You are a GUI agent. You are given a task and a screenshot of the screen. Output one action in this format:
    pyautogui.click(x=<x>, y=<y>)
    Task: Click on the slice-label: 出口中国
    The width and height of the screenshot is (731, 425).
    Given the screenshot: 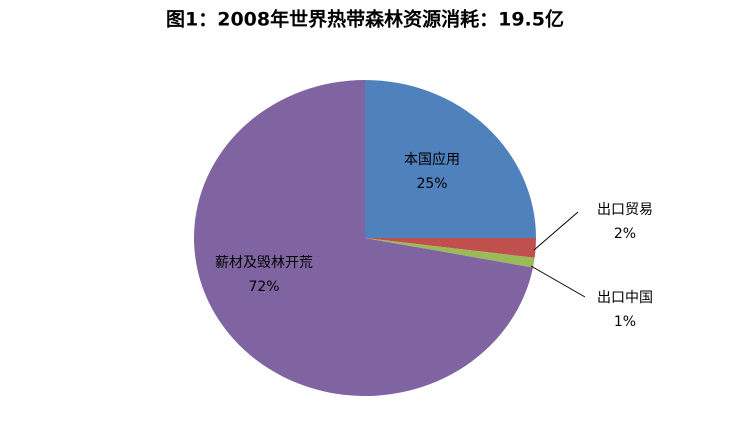 What is the action you would take?
    pyautogui.click(x=625, y=298)
    